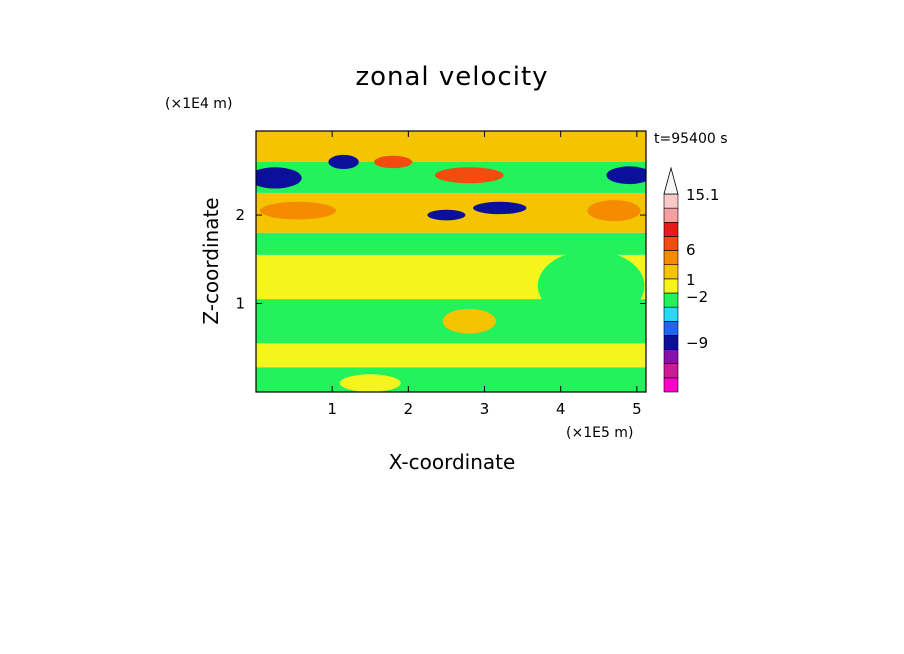 The height and width of the screenshot is (654, 904). What do you see at coordinates (198, 104) in the screenshot?
I see `y-multiplier-label: (×1E4 m)` at bounding box center [198, 104].